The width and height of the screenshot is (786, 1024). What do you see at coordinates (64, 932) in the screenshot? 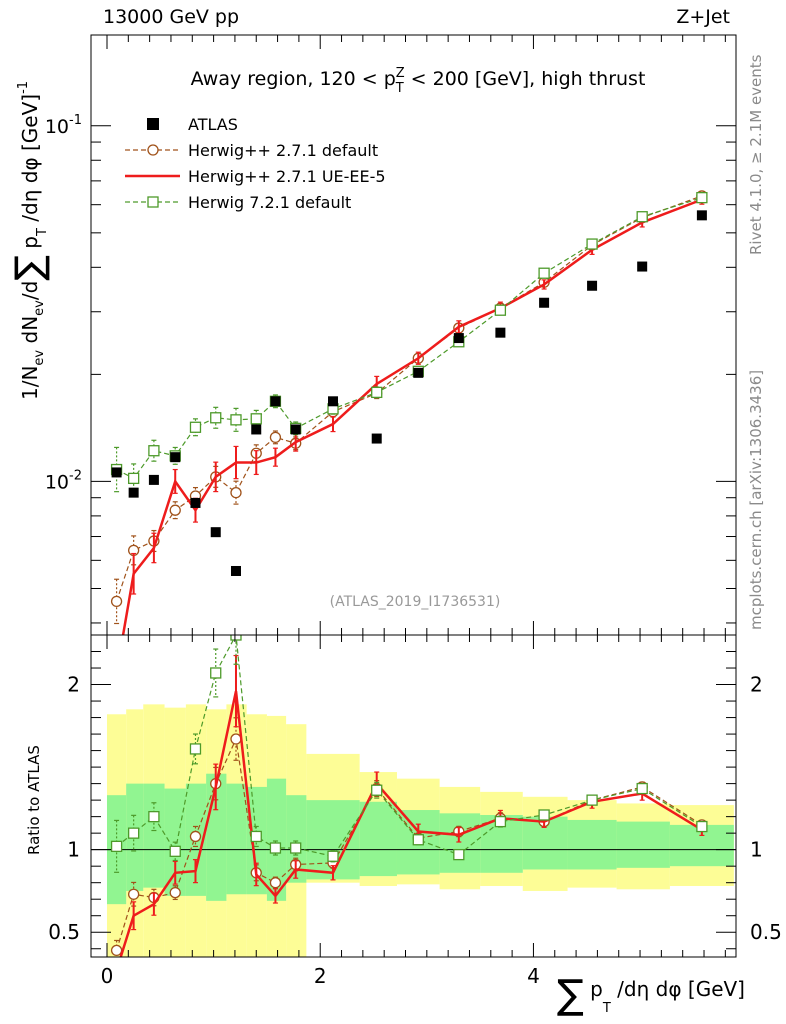
I see `ratio-tick-label: 0.5` at bounding box center [64, 932].